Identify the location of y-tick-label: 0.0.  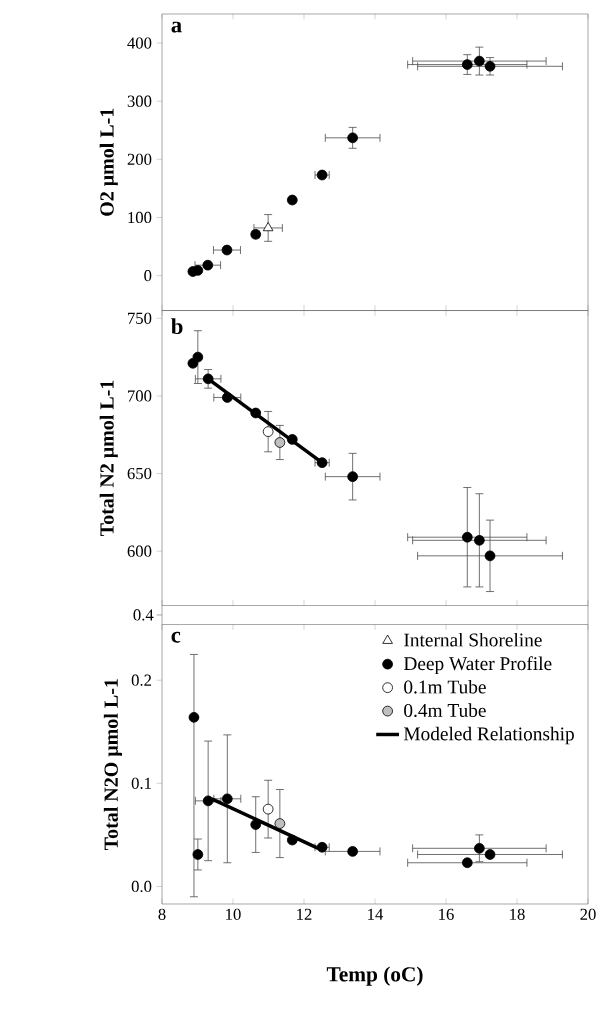
(141, 886).